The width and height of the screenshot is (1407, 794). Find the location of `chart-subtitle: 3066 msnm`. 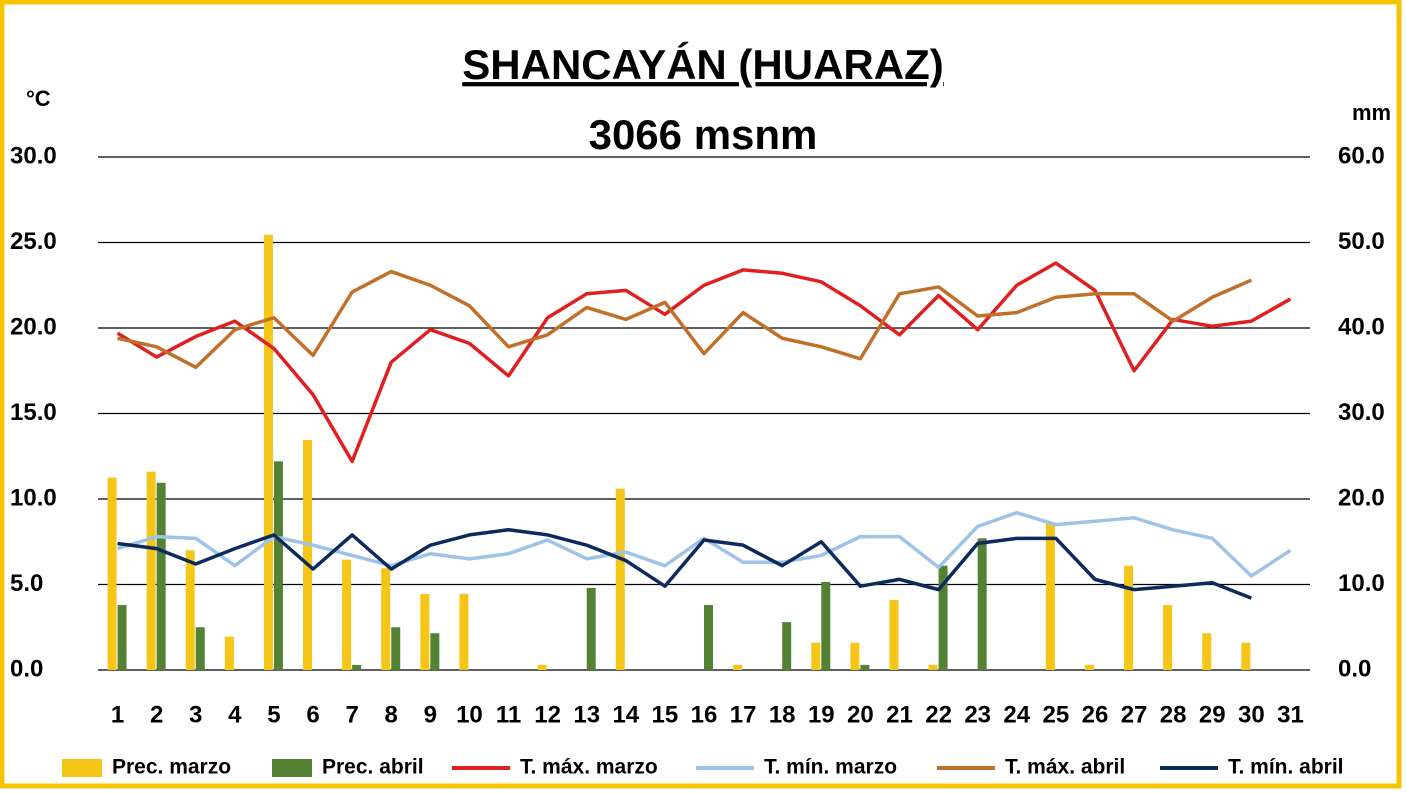

chart-subtitle: 3066 msnm is located at coordinates (703, 134).